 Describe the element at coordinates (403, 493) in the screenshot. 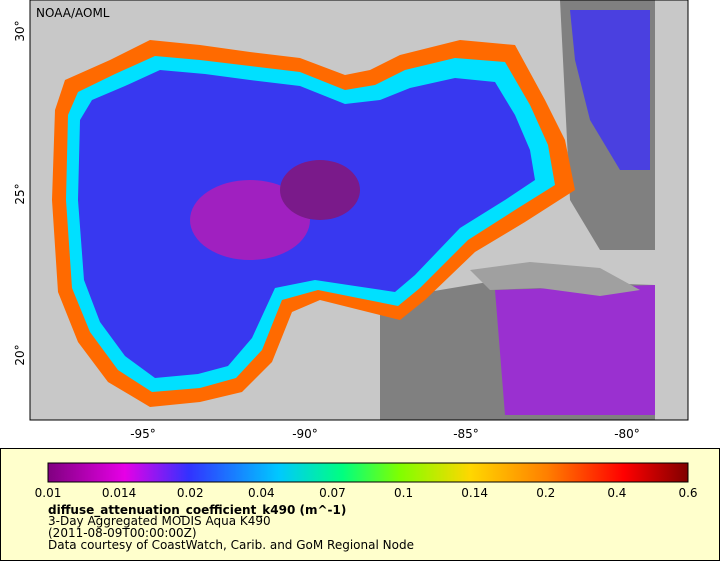

I see `colorbar-tick-label: 0.1` at that location.